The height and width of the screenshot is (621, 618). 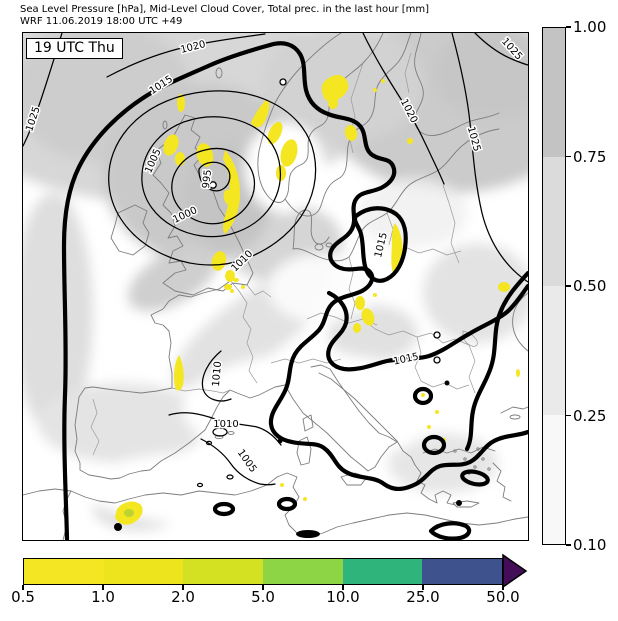 I want to click on isobar-label: 995, so click(x=207, y=179).